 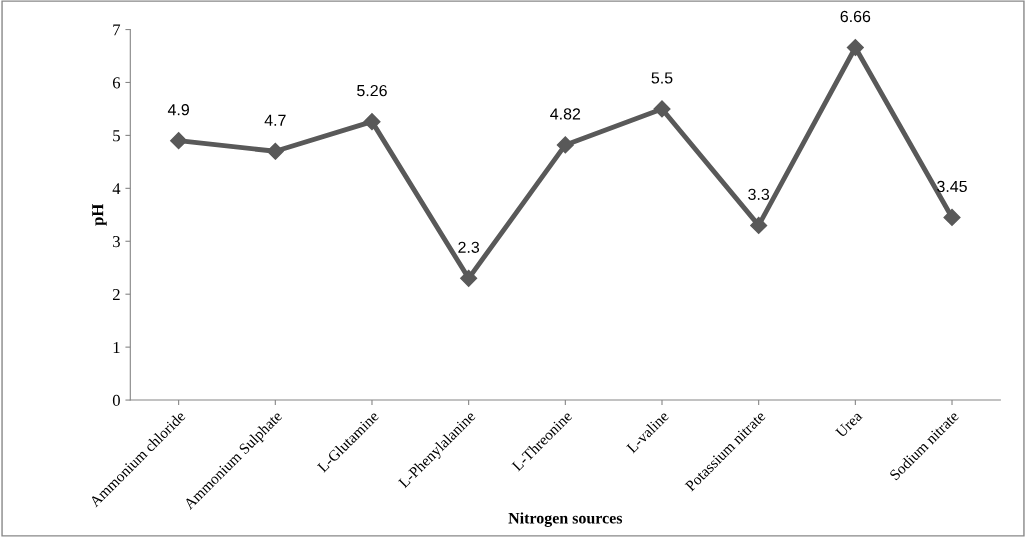 What do you see at coordinates (116, 242) in the screenshot?
I see `y-tick-label: 3` at bounding box center [116, 242].